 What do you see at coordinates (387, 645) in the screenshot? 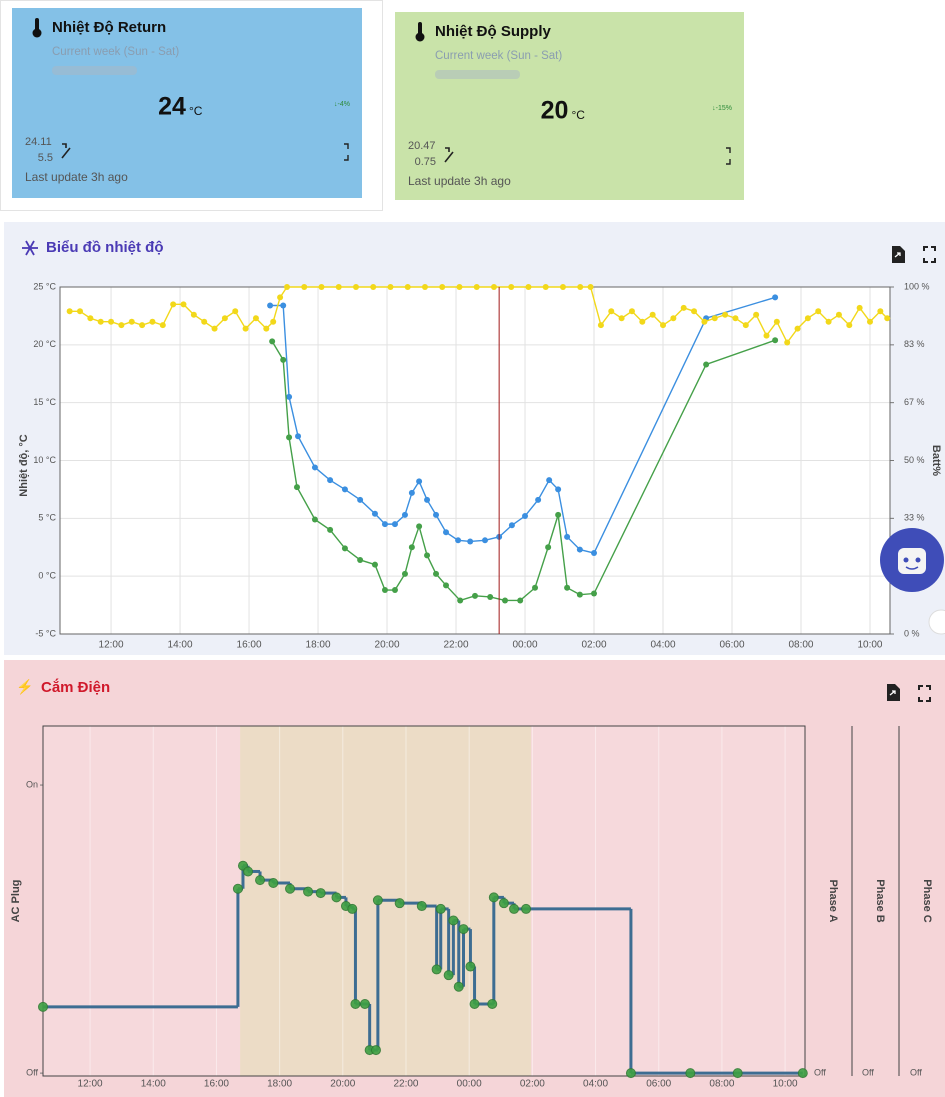
I see `x-tick-label: 20:00` at bounding box center [387, 645].